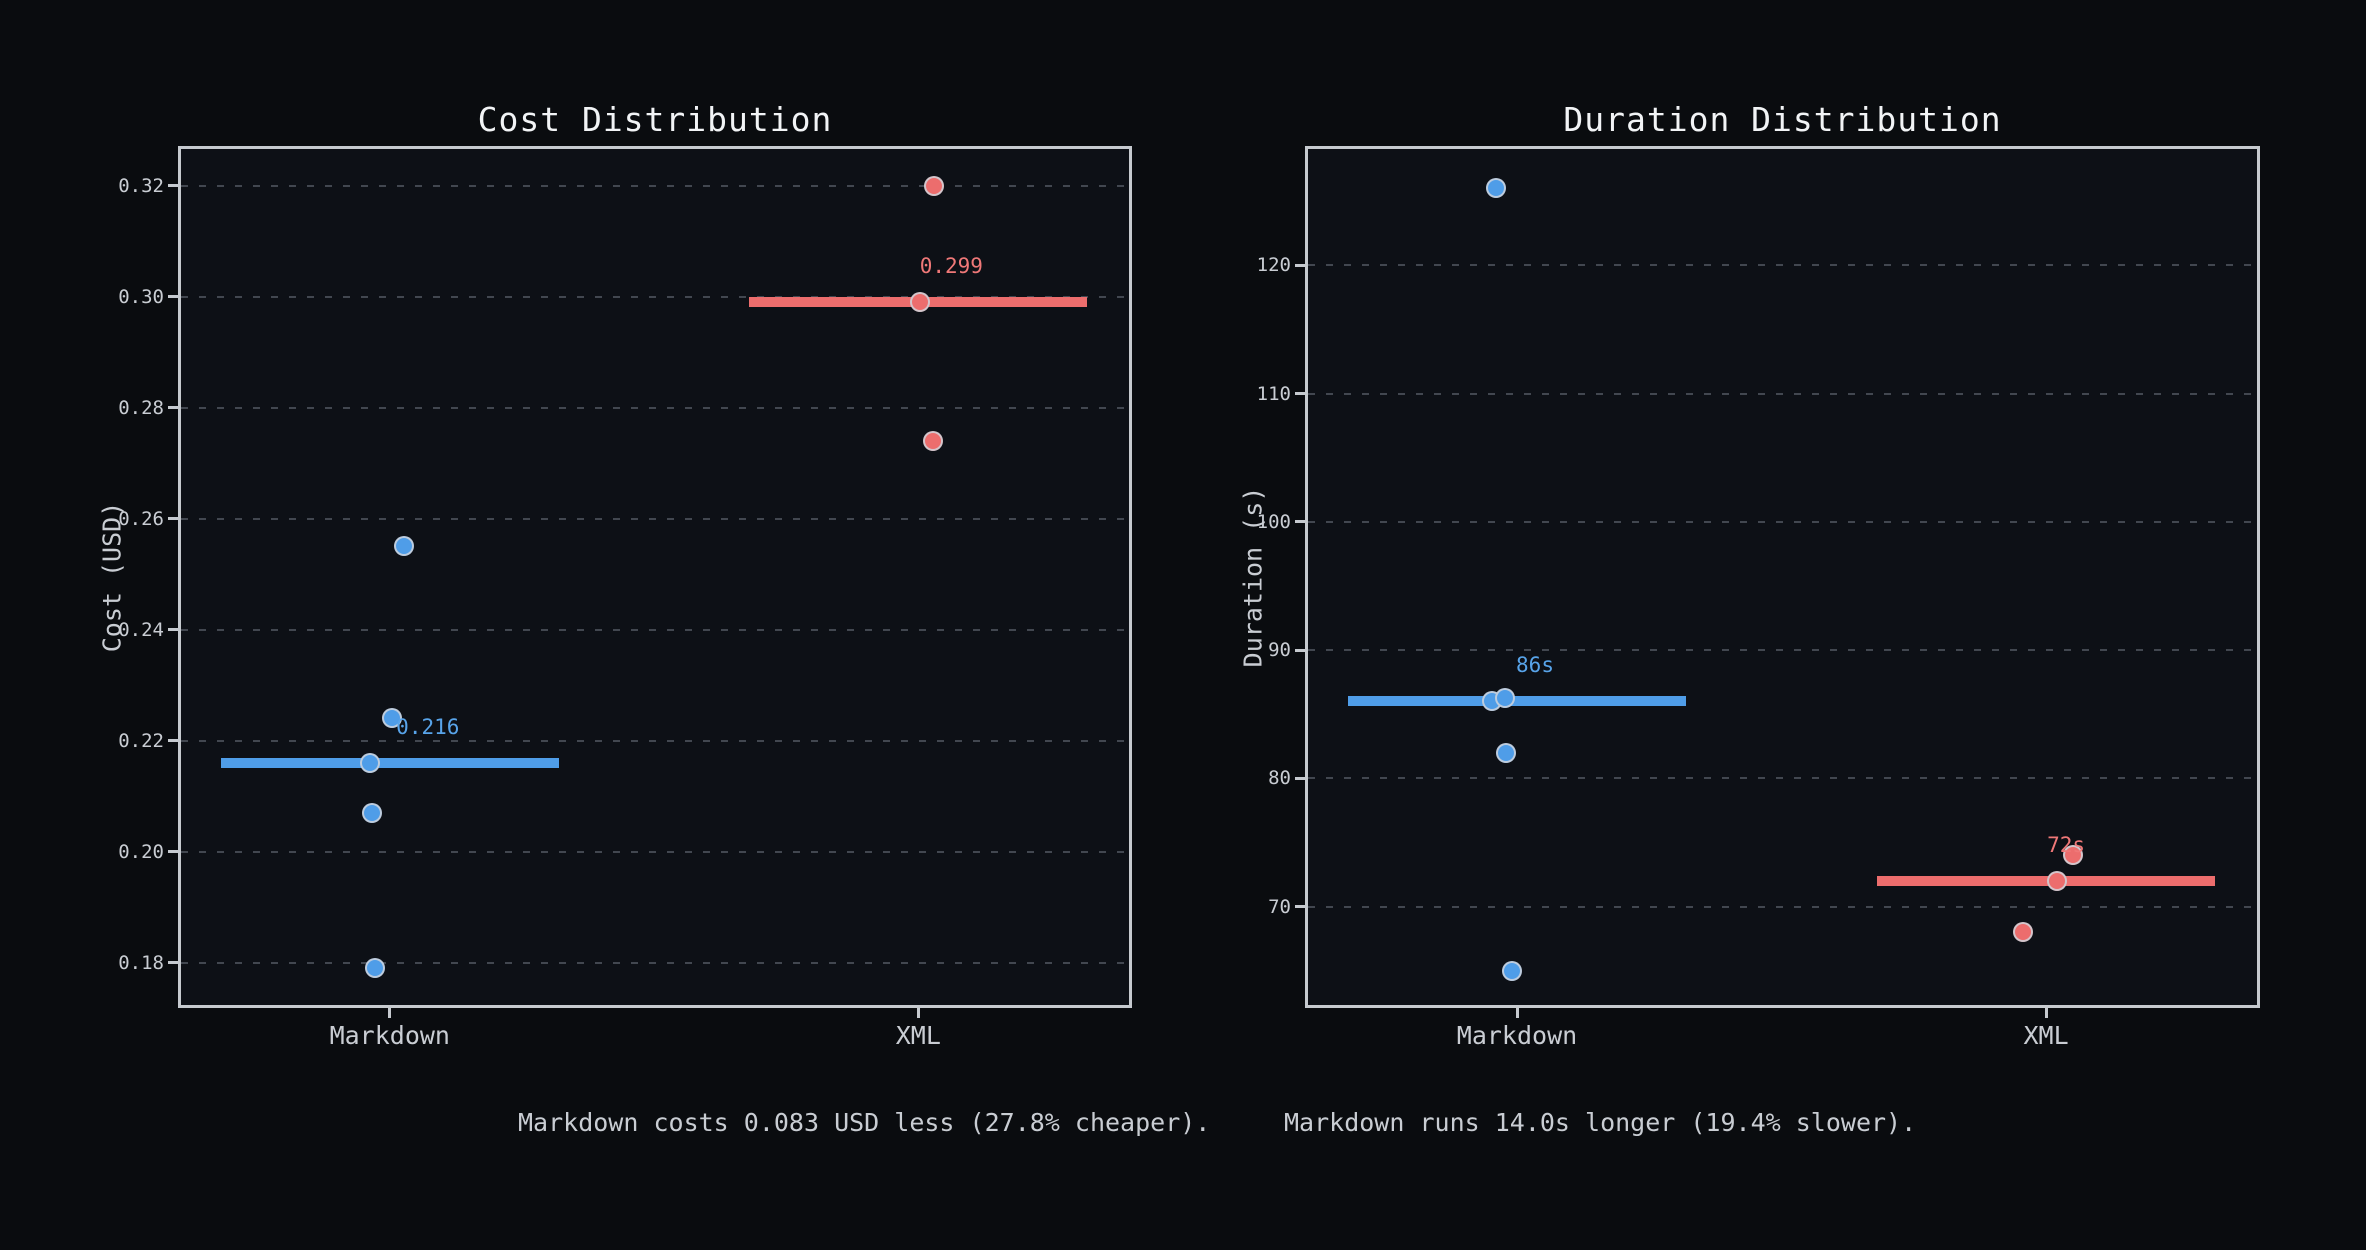 This screenshot has width=2366, height=1250. What do you see at coordinates (428, 726) in the screenshot?
I see `median-value-label: 0.216` at bounding box center [428, 726].